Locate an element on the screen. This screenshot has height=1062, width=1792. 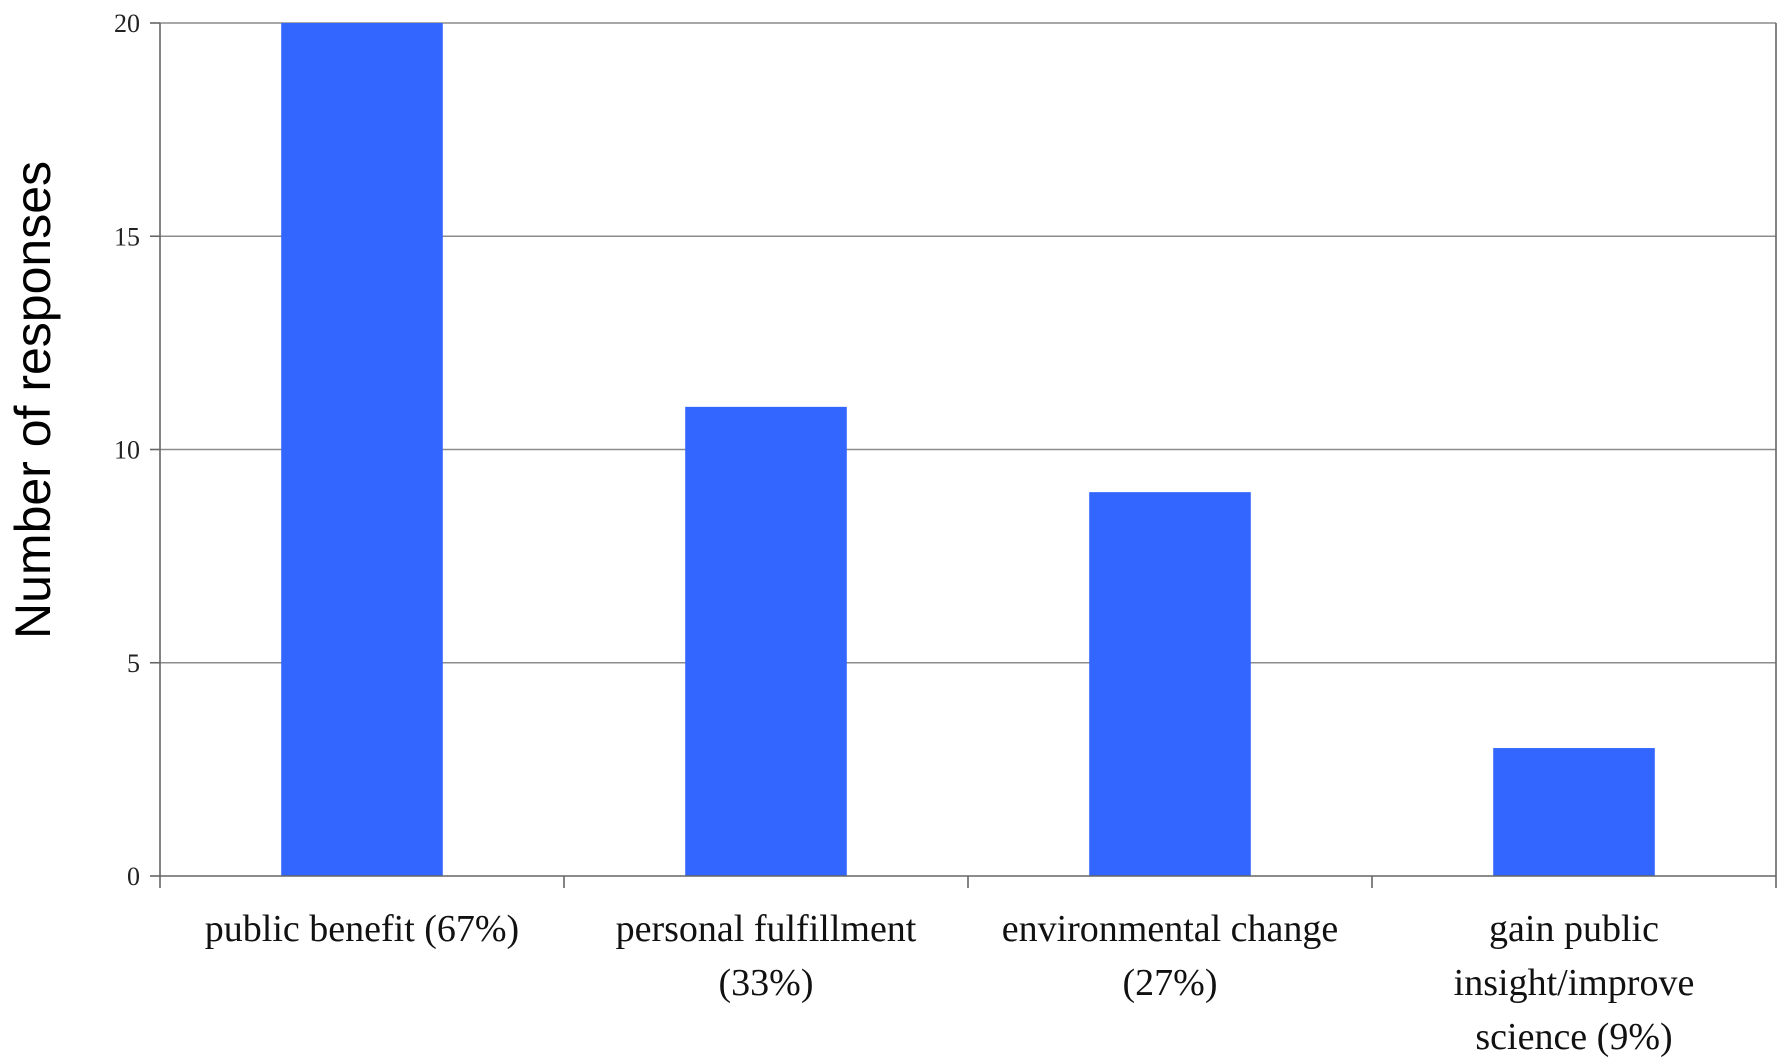
y-tick-label: 5 is located at coordinates (133, 663).